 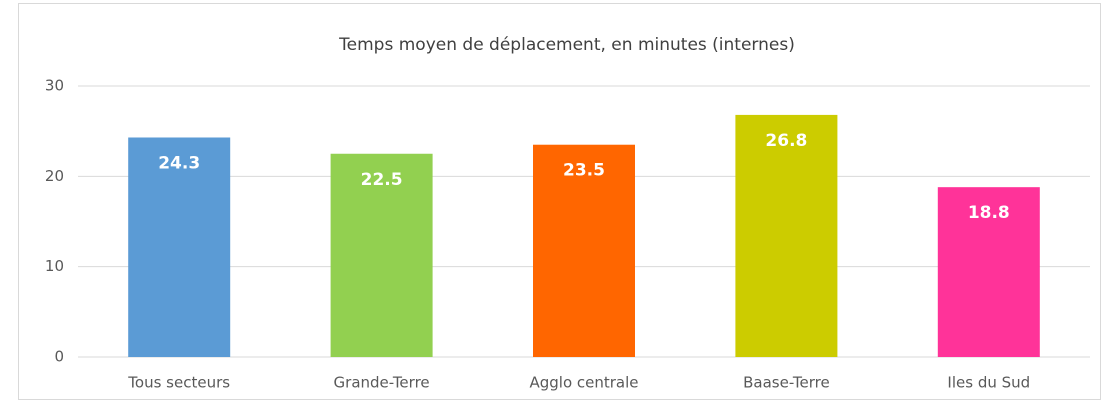 I want to click on x-tick-label: Grande-Terre, so click(x=382, y=383).